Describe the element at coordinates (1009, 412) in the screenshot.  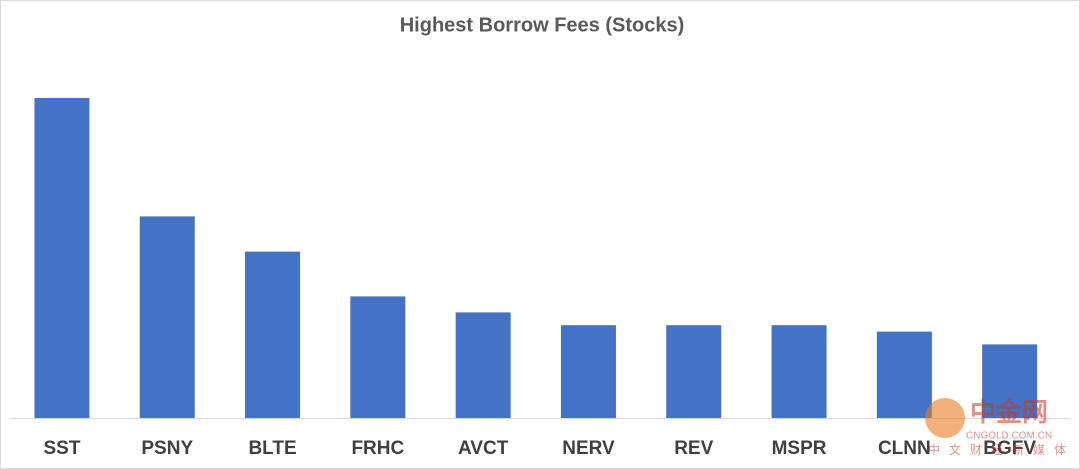
I see `watermark-brand: 中金网` at that location.